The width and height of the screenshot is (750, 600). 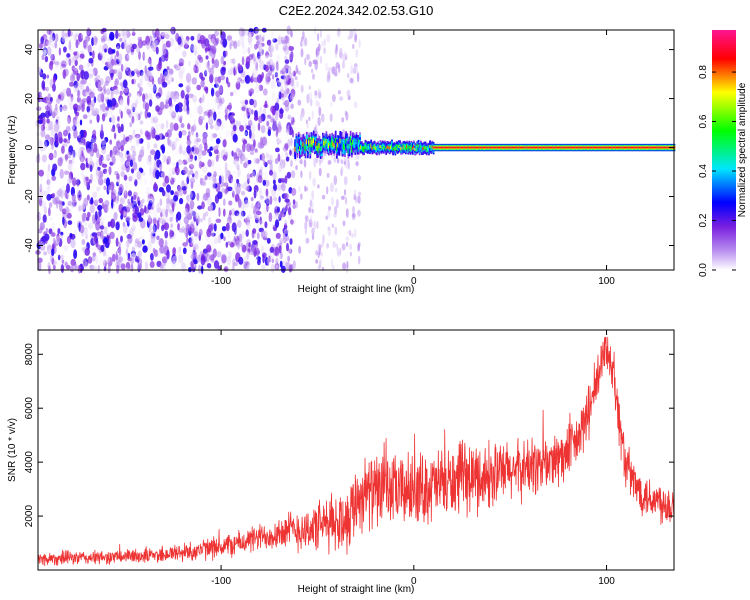 What do you see at coordinates (717, 171) in the screenshot?
I see `colorbar-ticks: 0.00.20.40.60.8` at bounding box center [717, 171].